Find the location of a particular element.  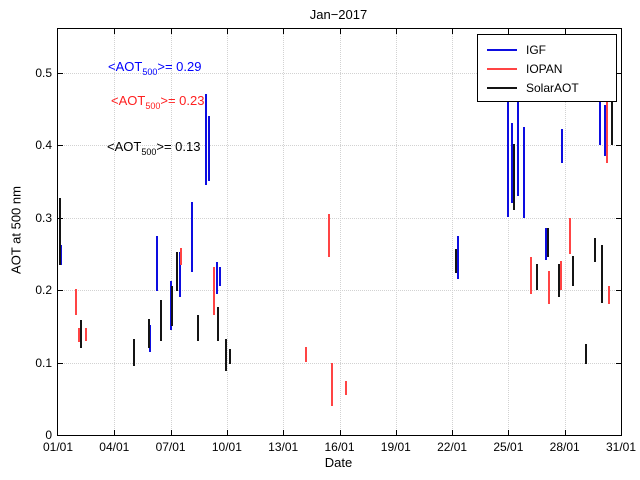

x-tick-label: 04/01 is located at coordinates (114, 447).